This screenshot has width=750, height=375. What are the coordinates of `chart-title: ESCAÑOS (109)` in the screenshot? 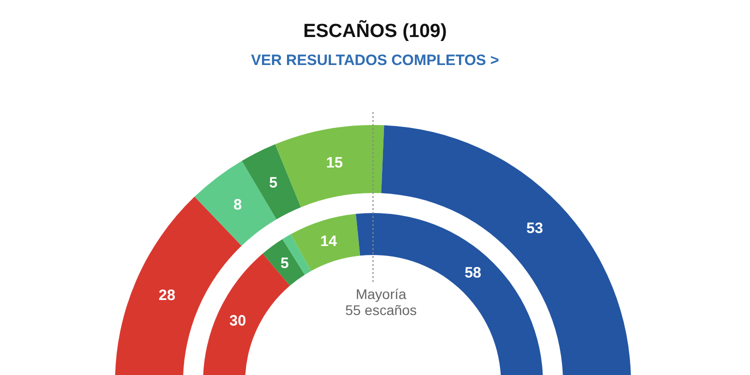 It's located at (375, 31).